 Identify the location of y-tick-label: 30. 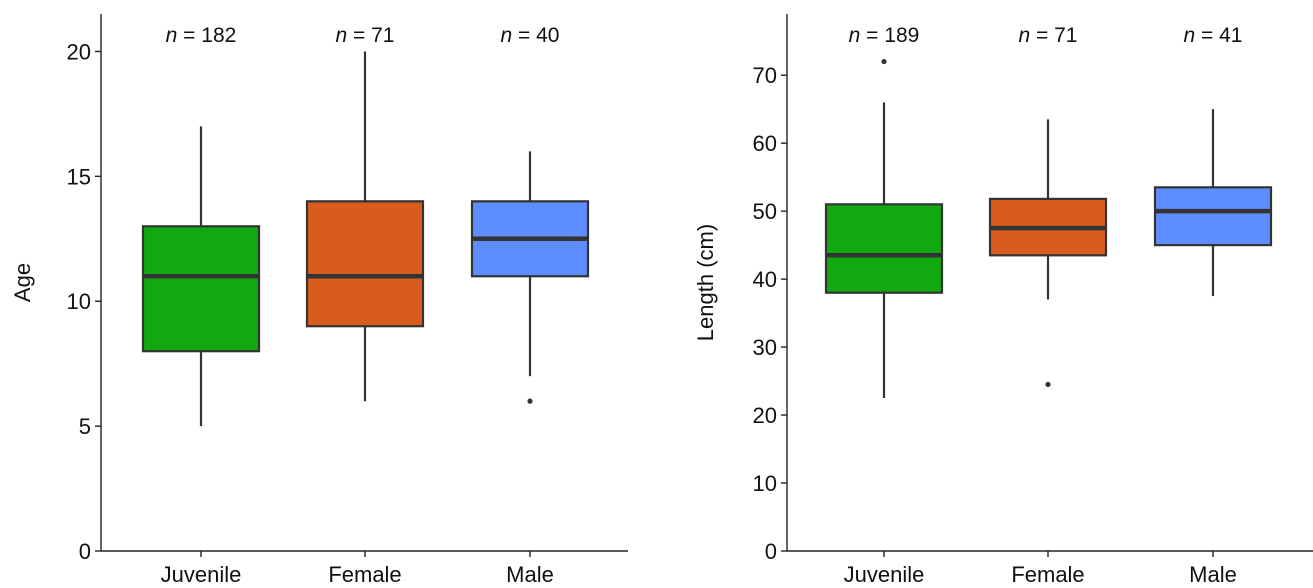
(765, 347).